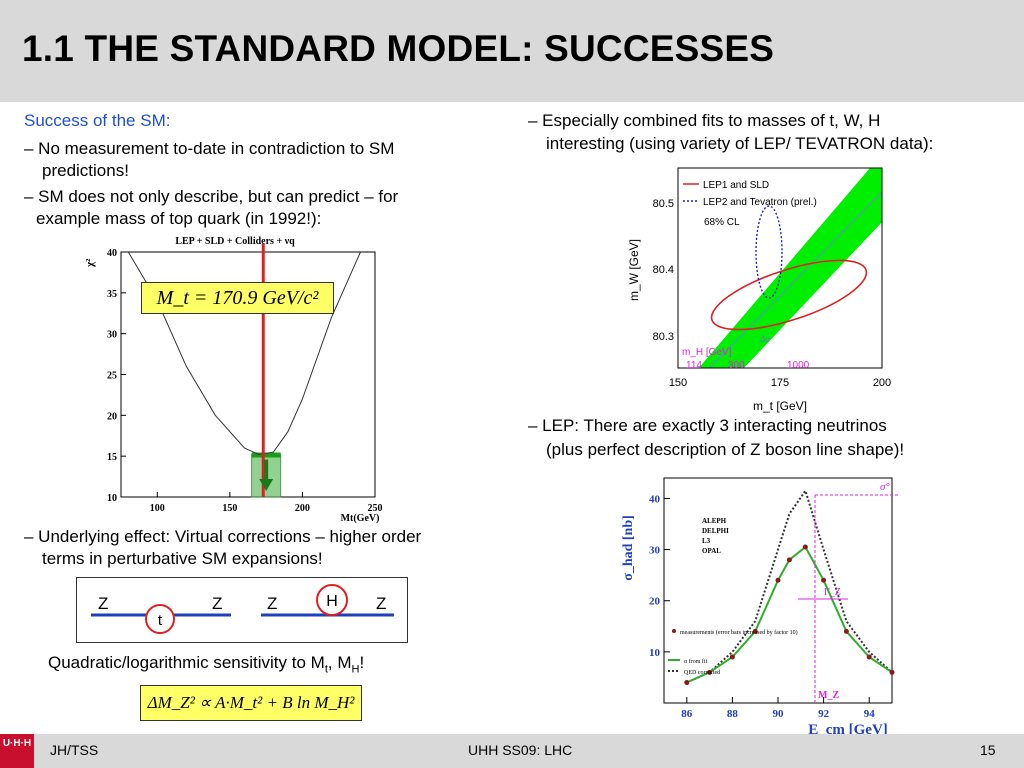 This screenshot has height=768, width=1024. I want to click on cl-label: 68% CL, so click(722, 222).